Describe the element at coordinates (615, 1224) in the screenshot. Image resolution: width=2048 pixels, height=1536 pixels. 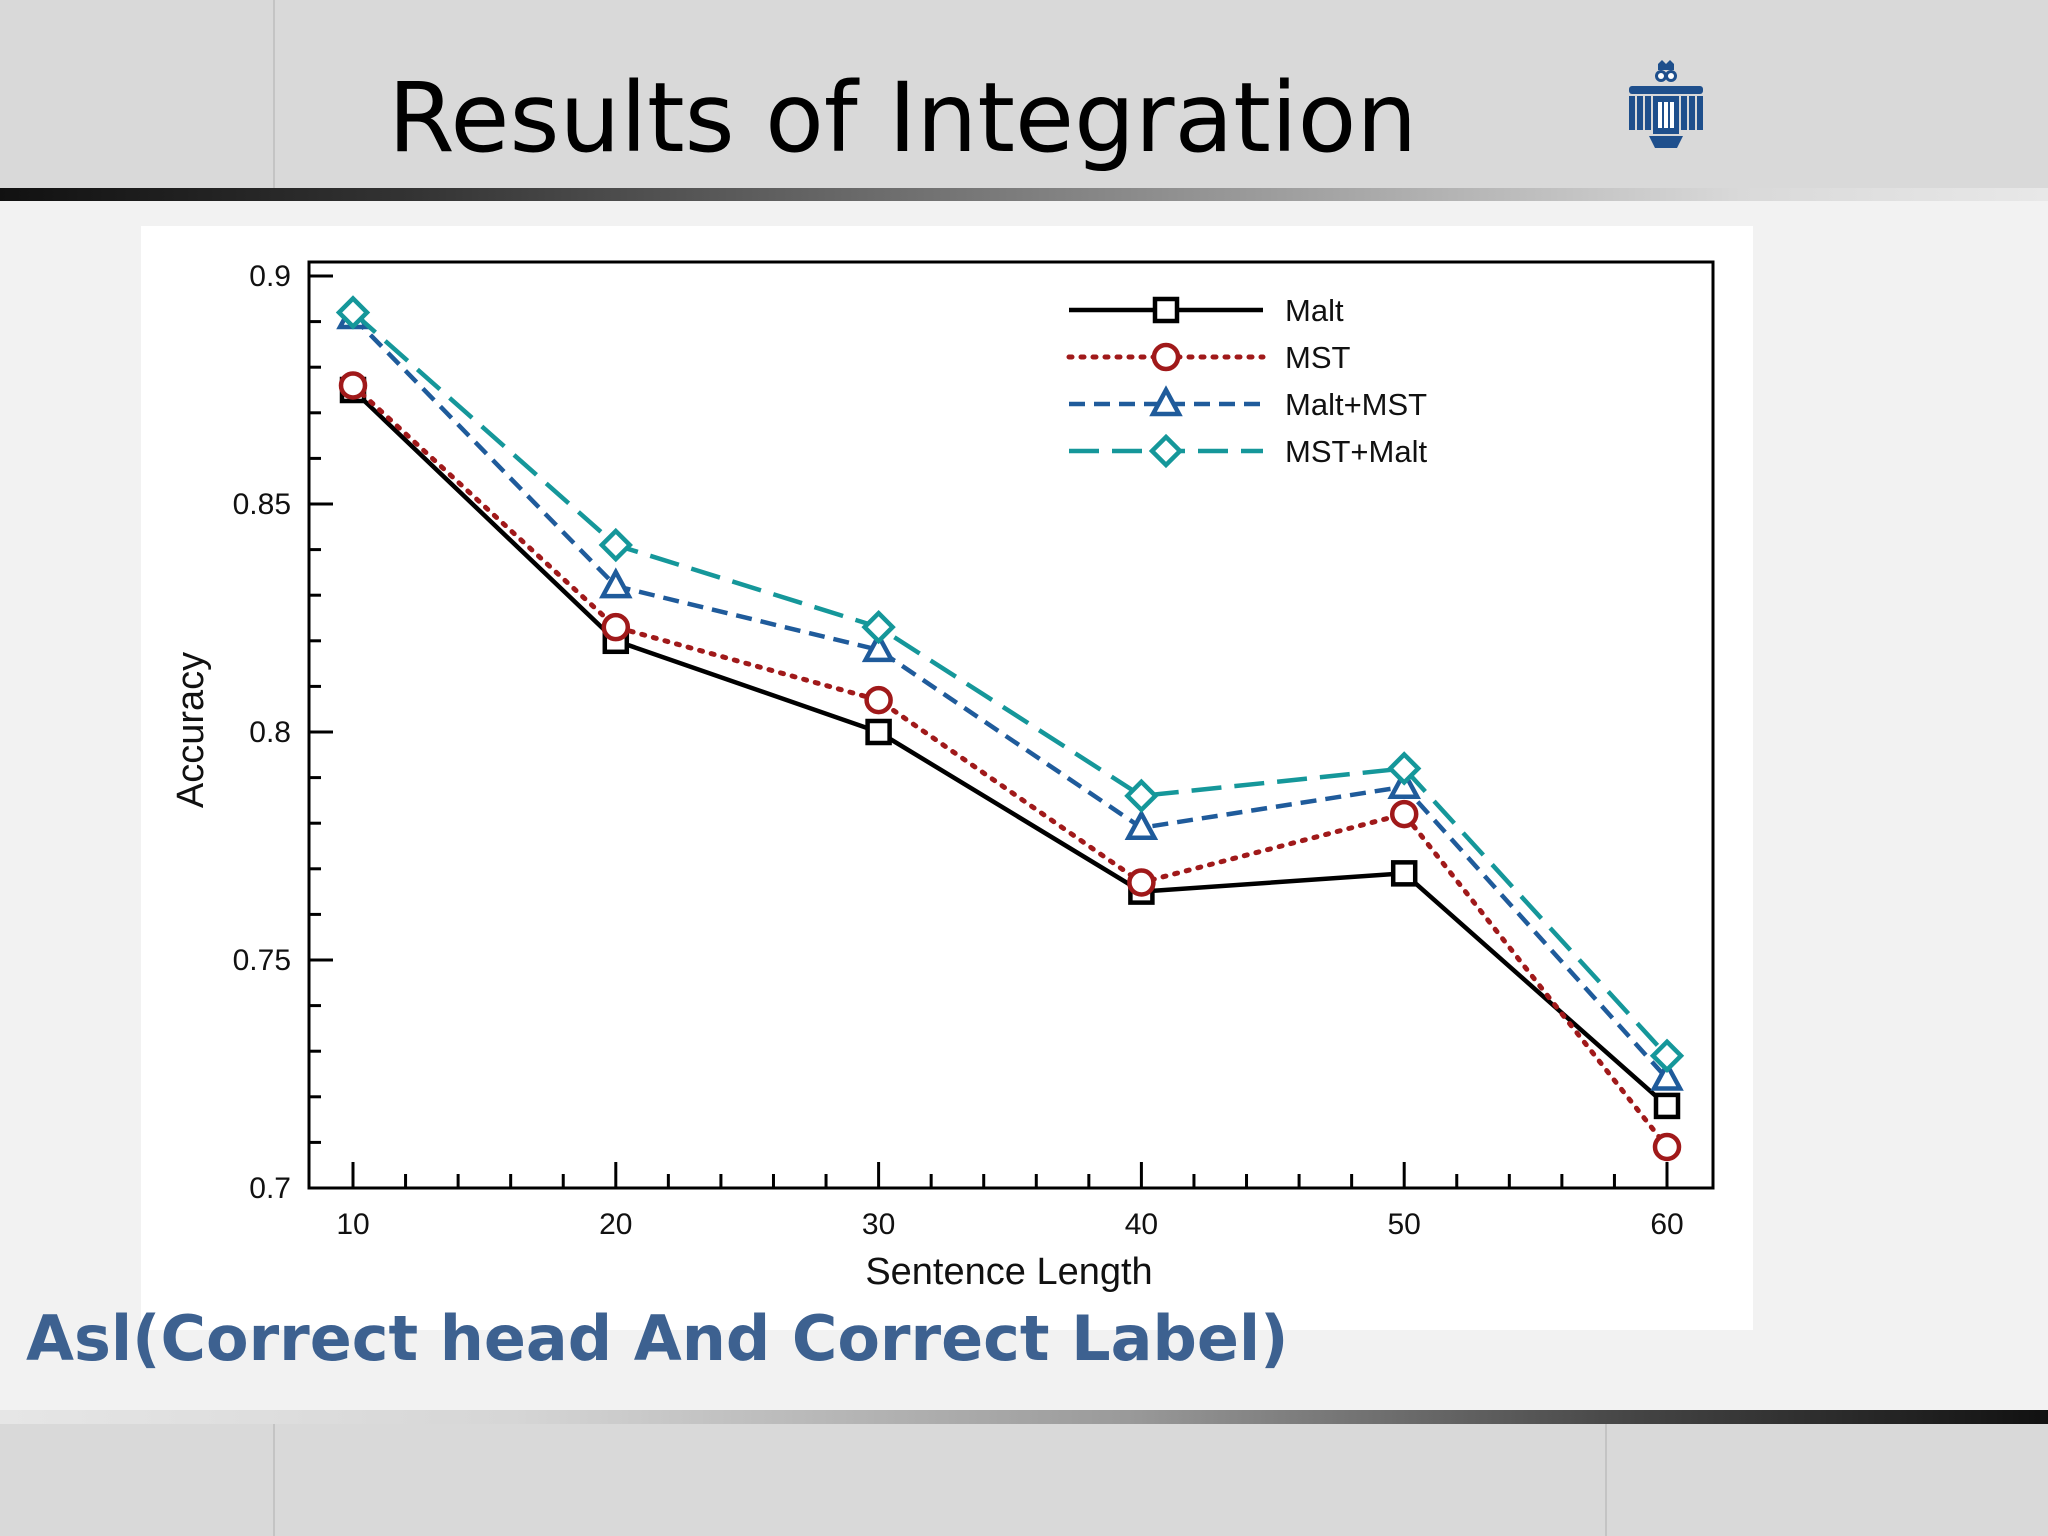
I see `x-tick-label: 20` at that location.